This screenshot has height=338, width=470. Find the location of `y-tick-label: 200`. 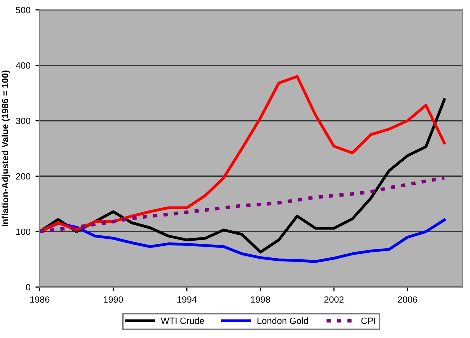

y-tick-label: 200 is located at coordinates (23, 176).